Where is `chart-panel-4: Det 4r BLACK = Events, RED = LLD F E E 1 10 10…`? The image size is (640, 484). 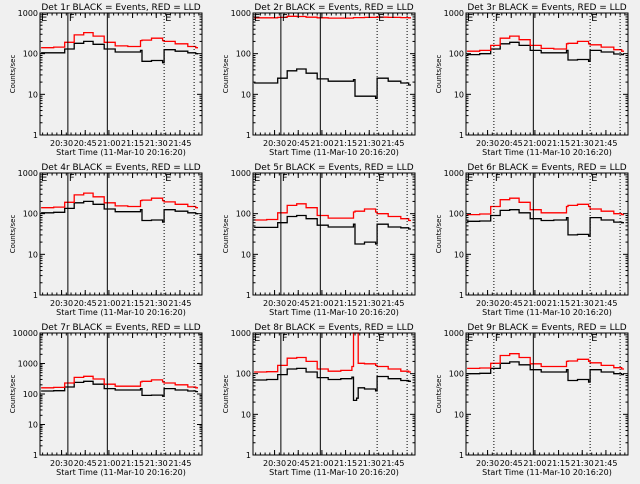 chart-panel-4: Det 4r BLACK = Events, RED = LLD F E E 1 10 10… is located at coordinates (106, 240).